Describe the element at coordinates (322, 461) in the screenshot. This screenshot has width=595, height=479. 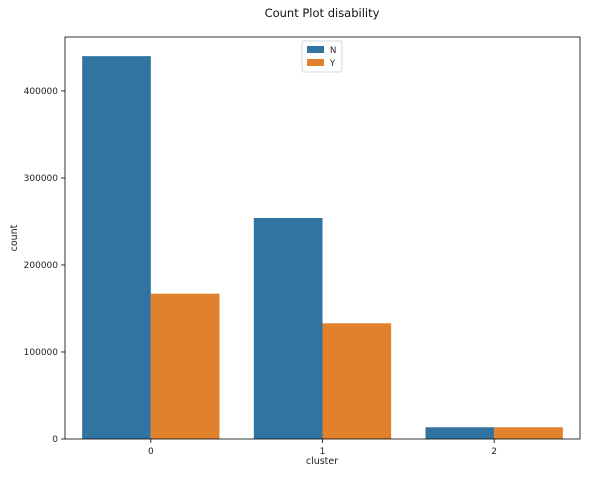
I see `x-axis-title: cluster` at that location.